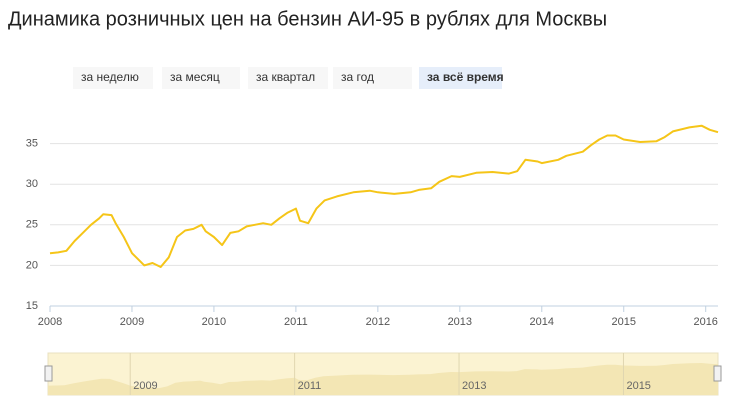 The width and height of the screenshot is (735, 416). I want to click on y-tick-label: 15, so click(32, 306).